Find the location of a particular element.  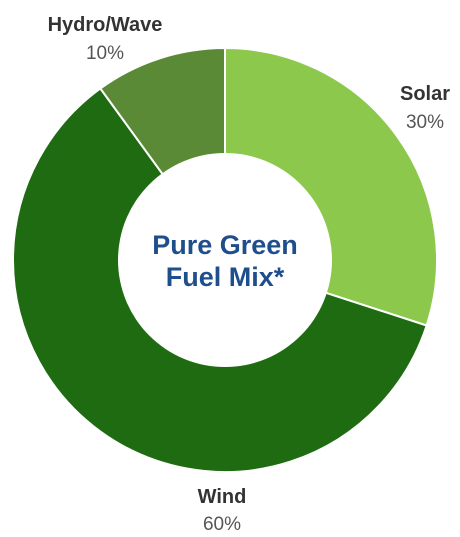

percent-label: 60% is located at coordinates (222, 524).